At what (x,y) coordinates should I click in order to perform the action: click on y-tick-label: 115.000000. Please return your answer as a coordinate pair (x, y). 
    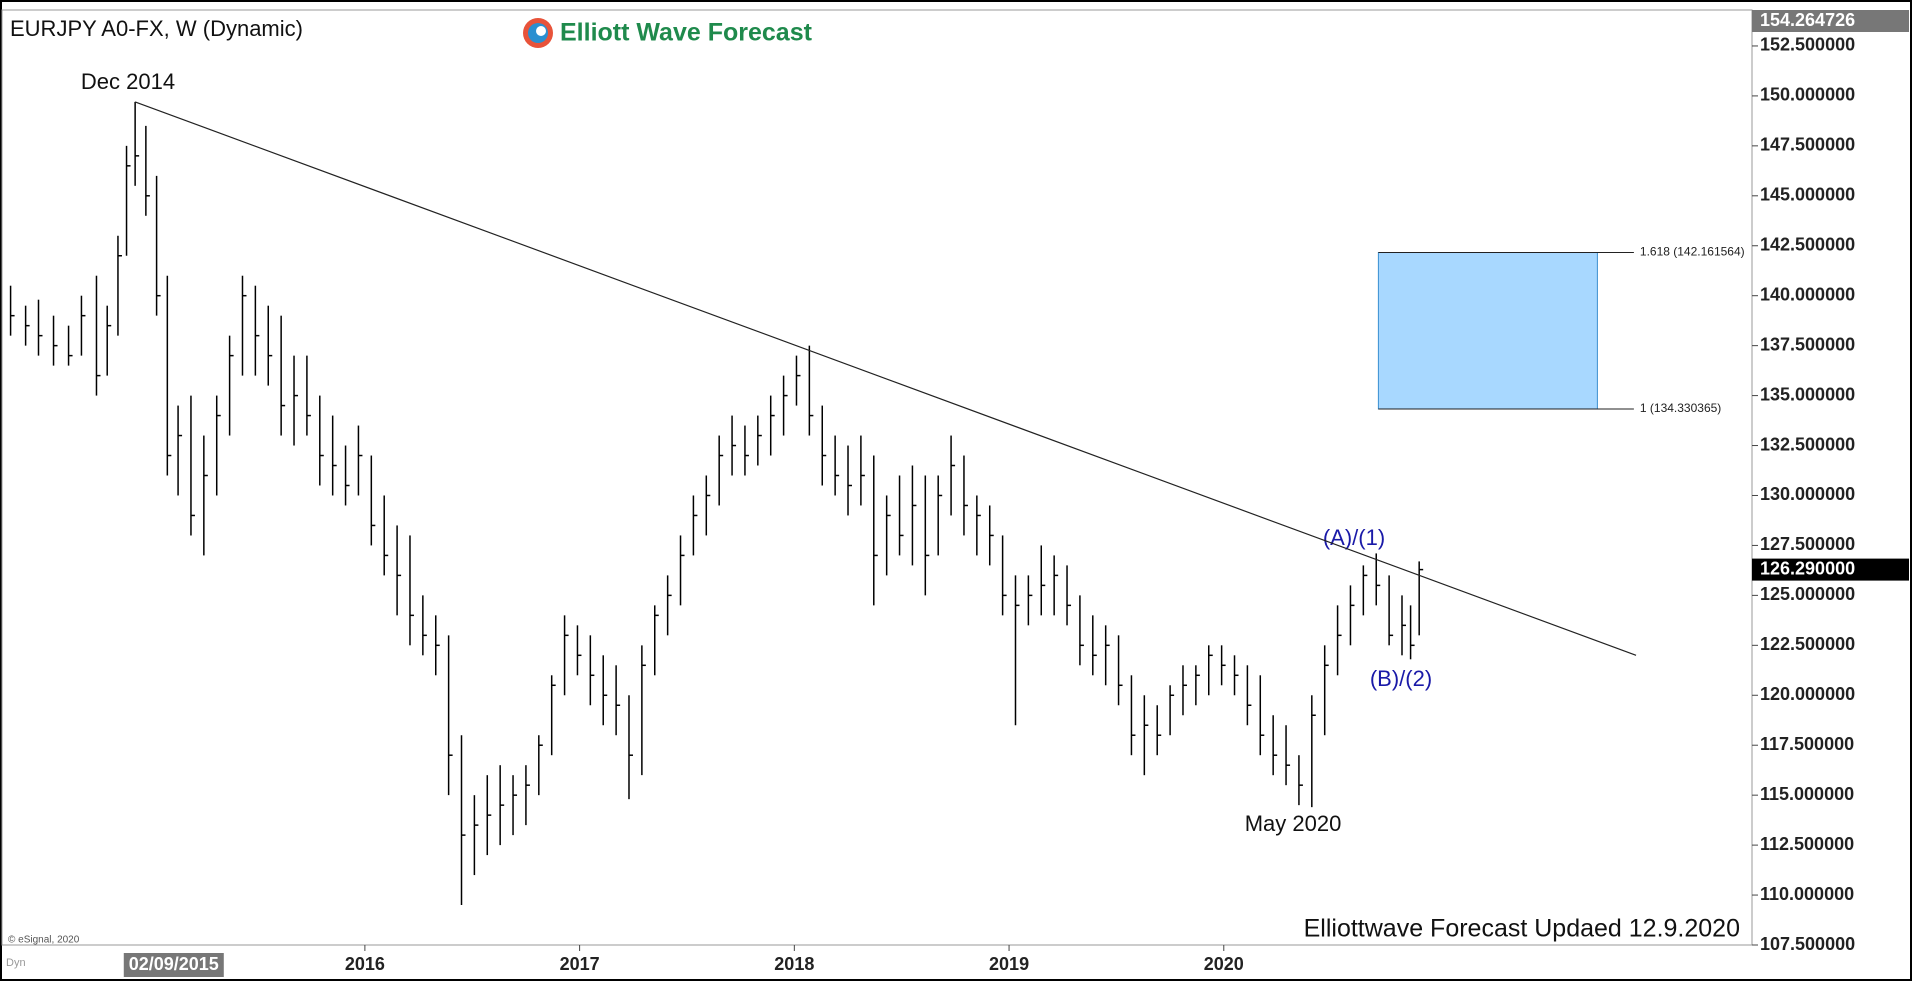
    Looking at the image, I should click on (1807, 794).